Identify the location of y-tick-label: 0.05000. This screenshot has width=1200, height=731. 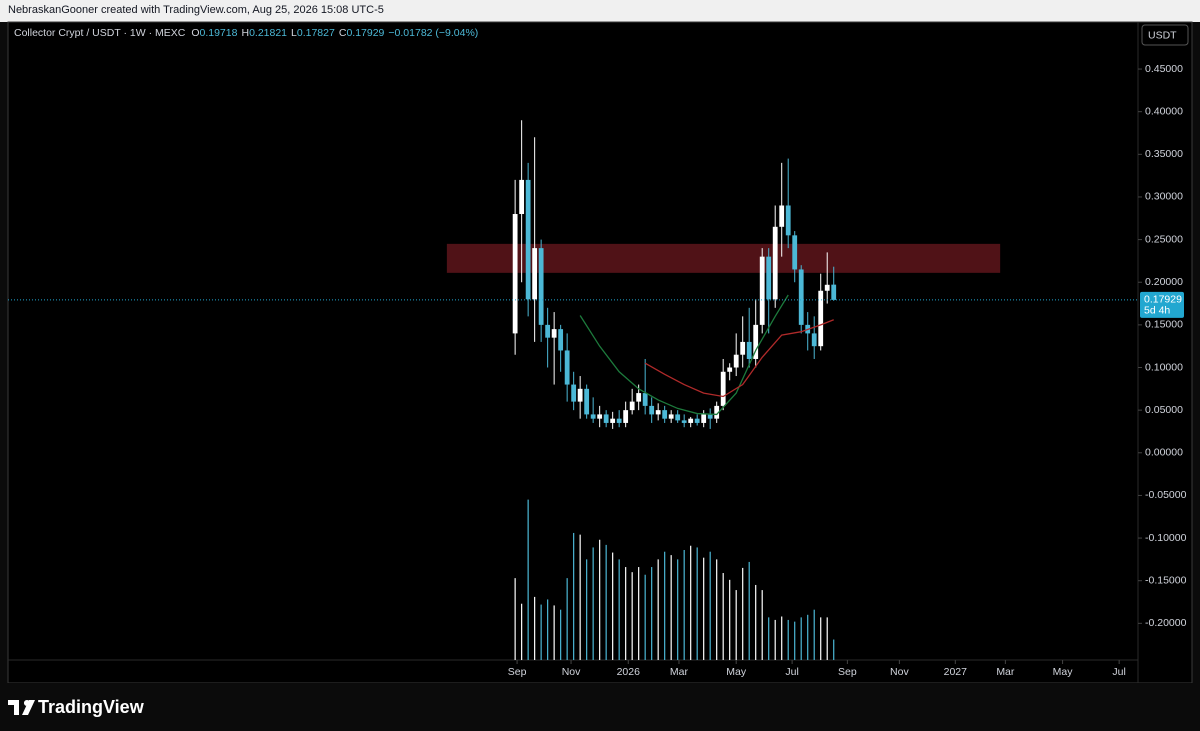
(1164, 410).